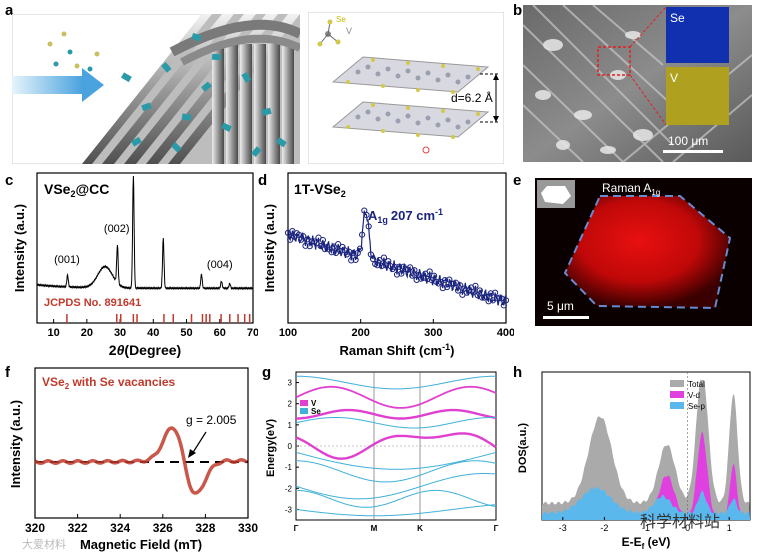 The height and width of the screenshot is (553, 757). Describe the element at coordinates (186, 333) in the screenshot. I see `x-tick-label: 50` at that location.